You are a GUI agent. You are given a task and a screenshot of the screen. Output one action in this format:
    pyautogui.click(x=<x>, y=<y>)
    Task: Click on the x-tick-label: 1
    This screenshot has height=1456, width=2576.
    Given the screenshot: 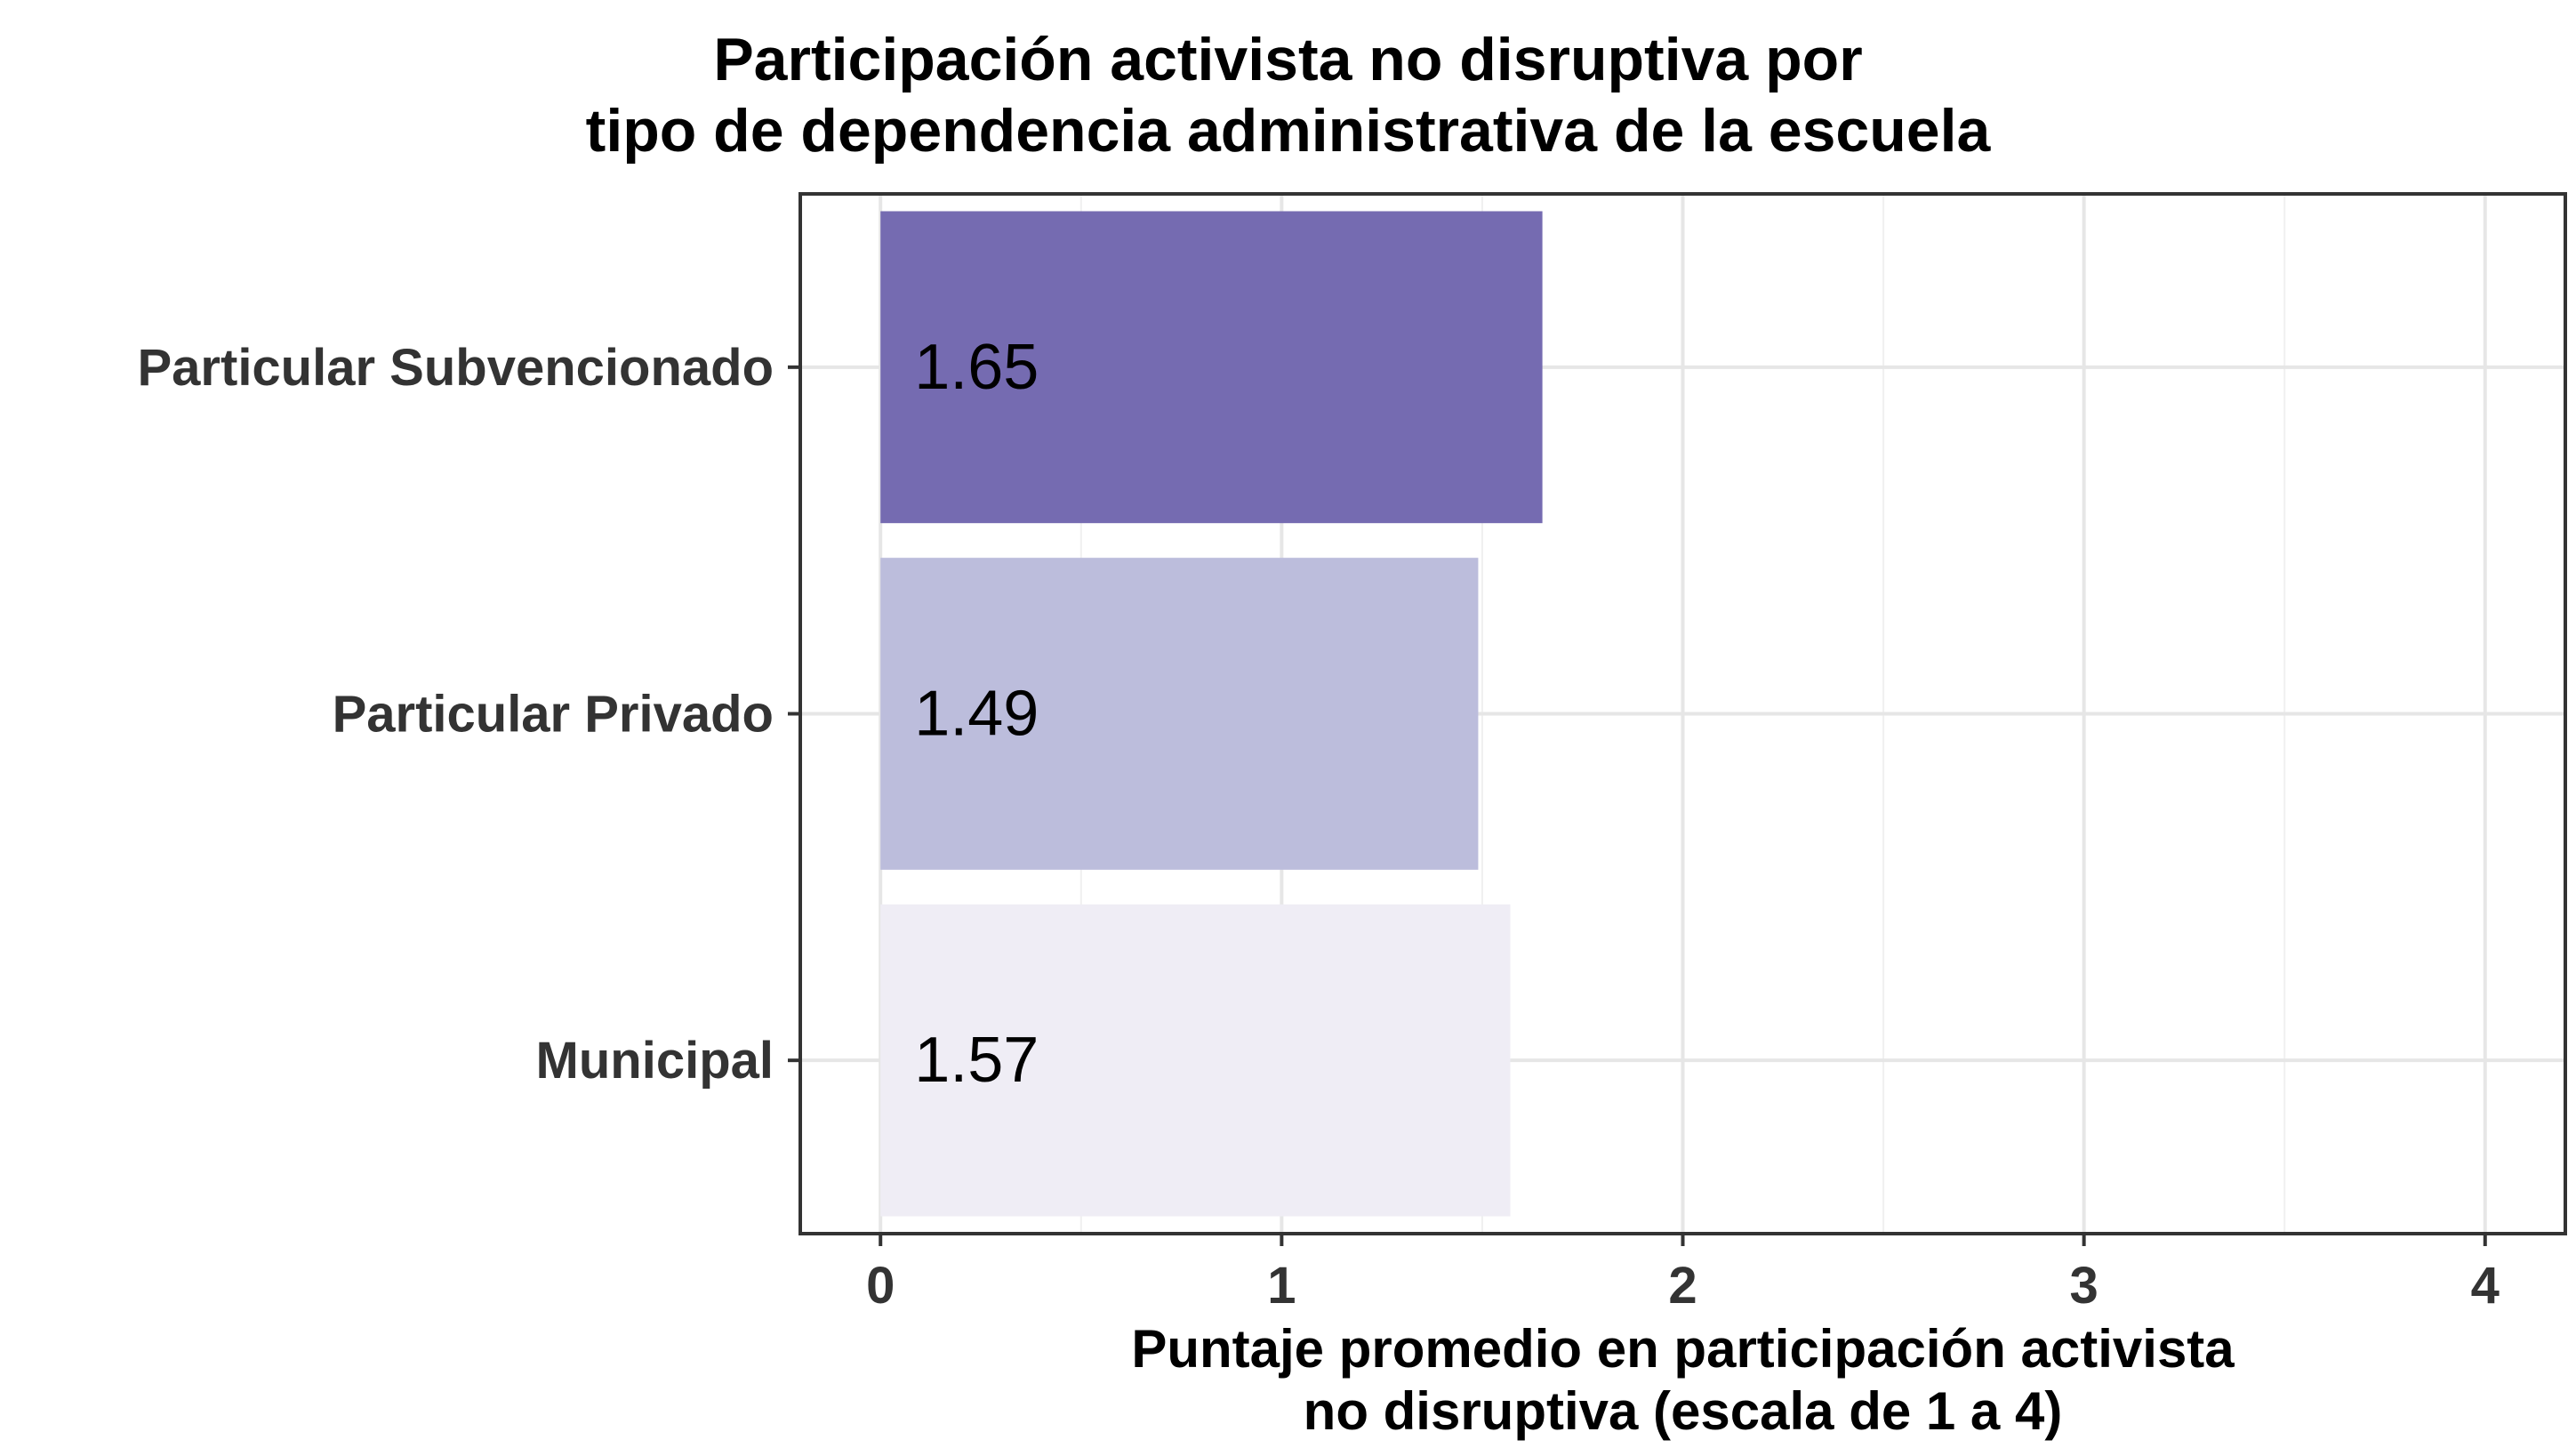 What is the action you would take?
    pyautogui.click(x=1281, y=1286)
    